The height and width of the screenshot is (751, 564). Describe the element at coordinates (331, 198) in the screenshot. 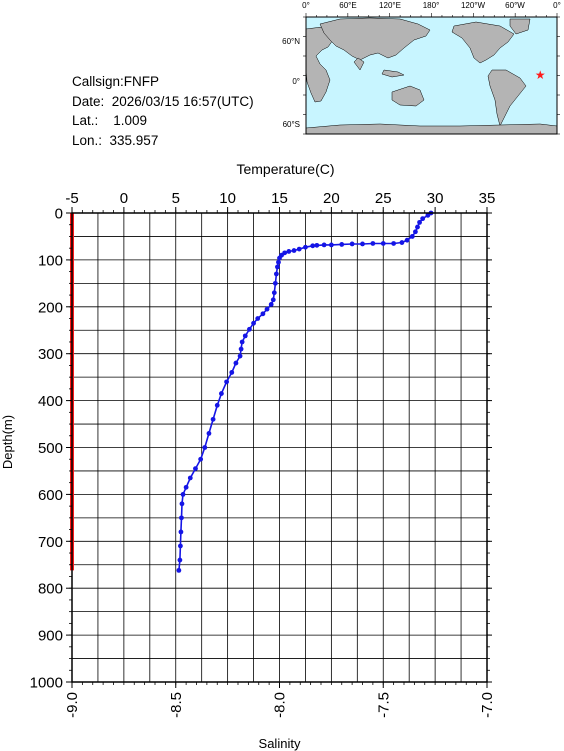

I see `temperature-tick-label: 20` at that location.